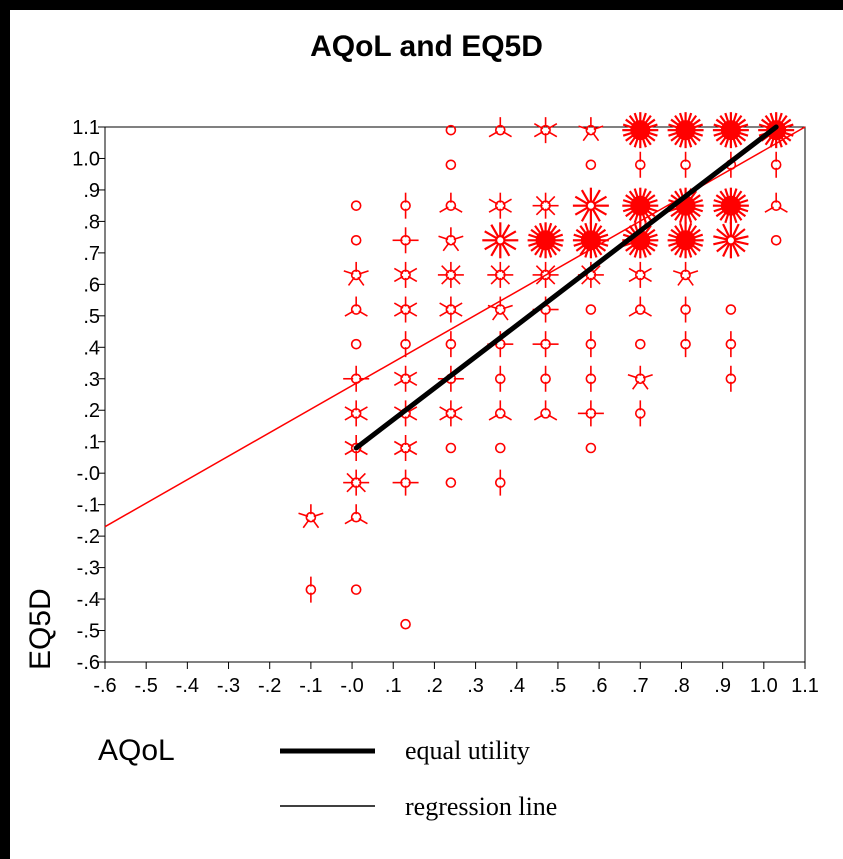  Describe the element at coordinates (91, 411) in the screenshot. I see `y-tick-label: .2` at that location.